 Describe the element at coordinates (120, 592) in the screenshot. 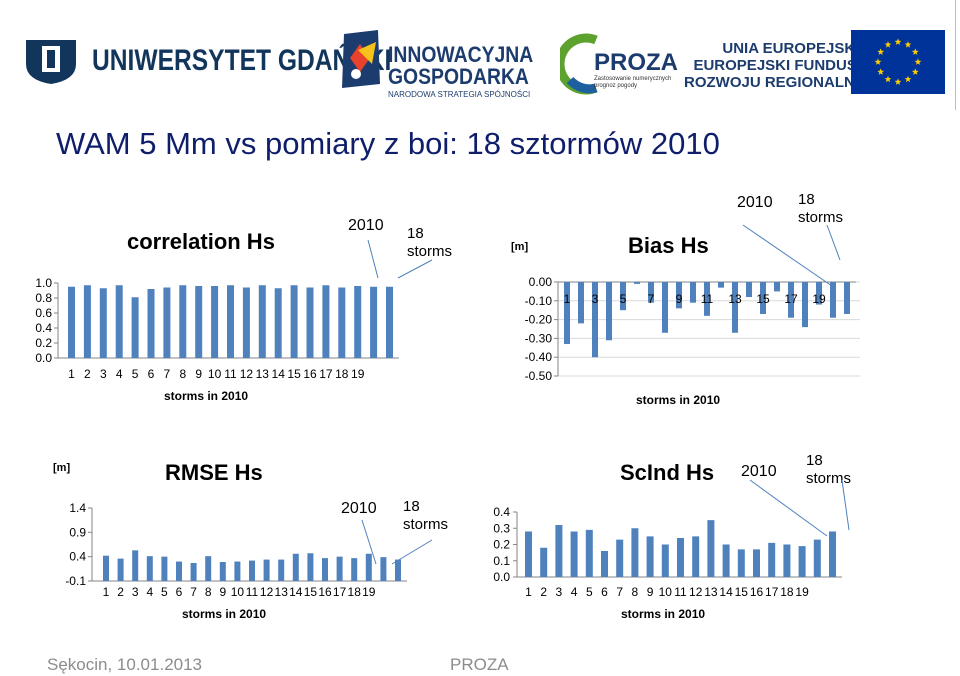

I see `x-tick-label: 2` at that location.